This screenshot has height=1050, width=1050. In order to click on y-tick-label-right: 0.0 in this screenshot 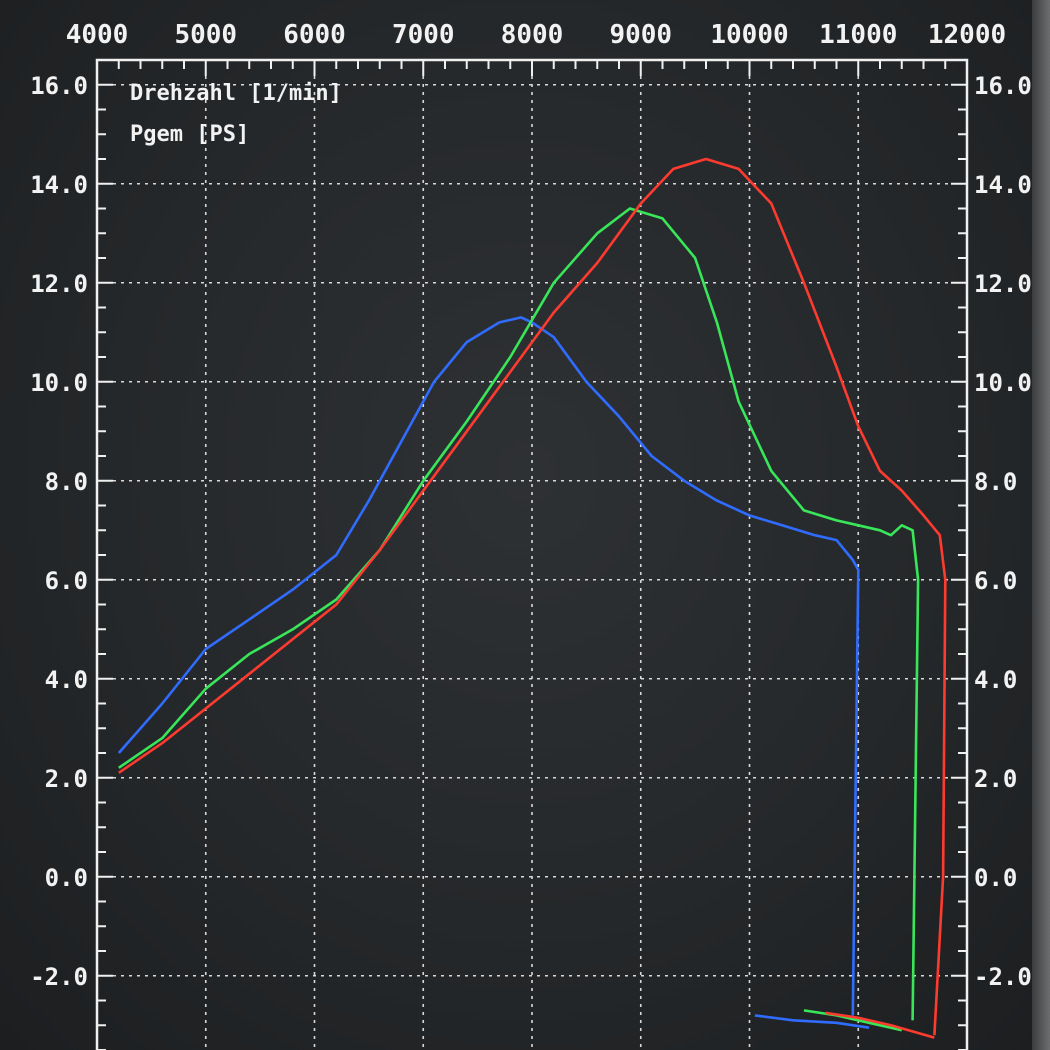, I will do `click(995, 878)`.